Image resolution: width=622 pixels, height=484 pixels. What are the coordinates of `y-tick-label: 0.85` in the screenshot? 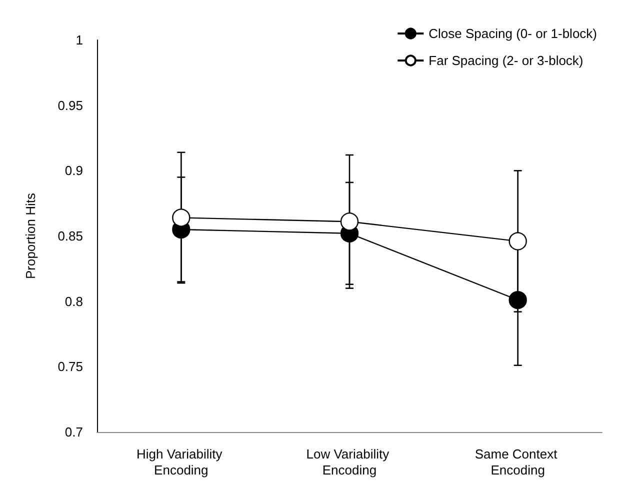 It's located at (70, 236).